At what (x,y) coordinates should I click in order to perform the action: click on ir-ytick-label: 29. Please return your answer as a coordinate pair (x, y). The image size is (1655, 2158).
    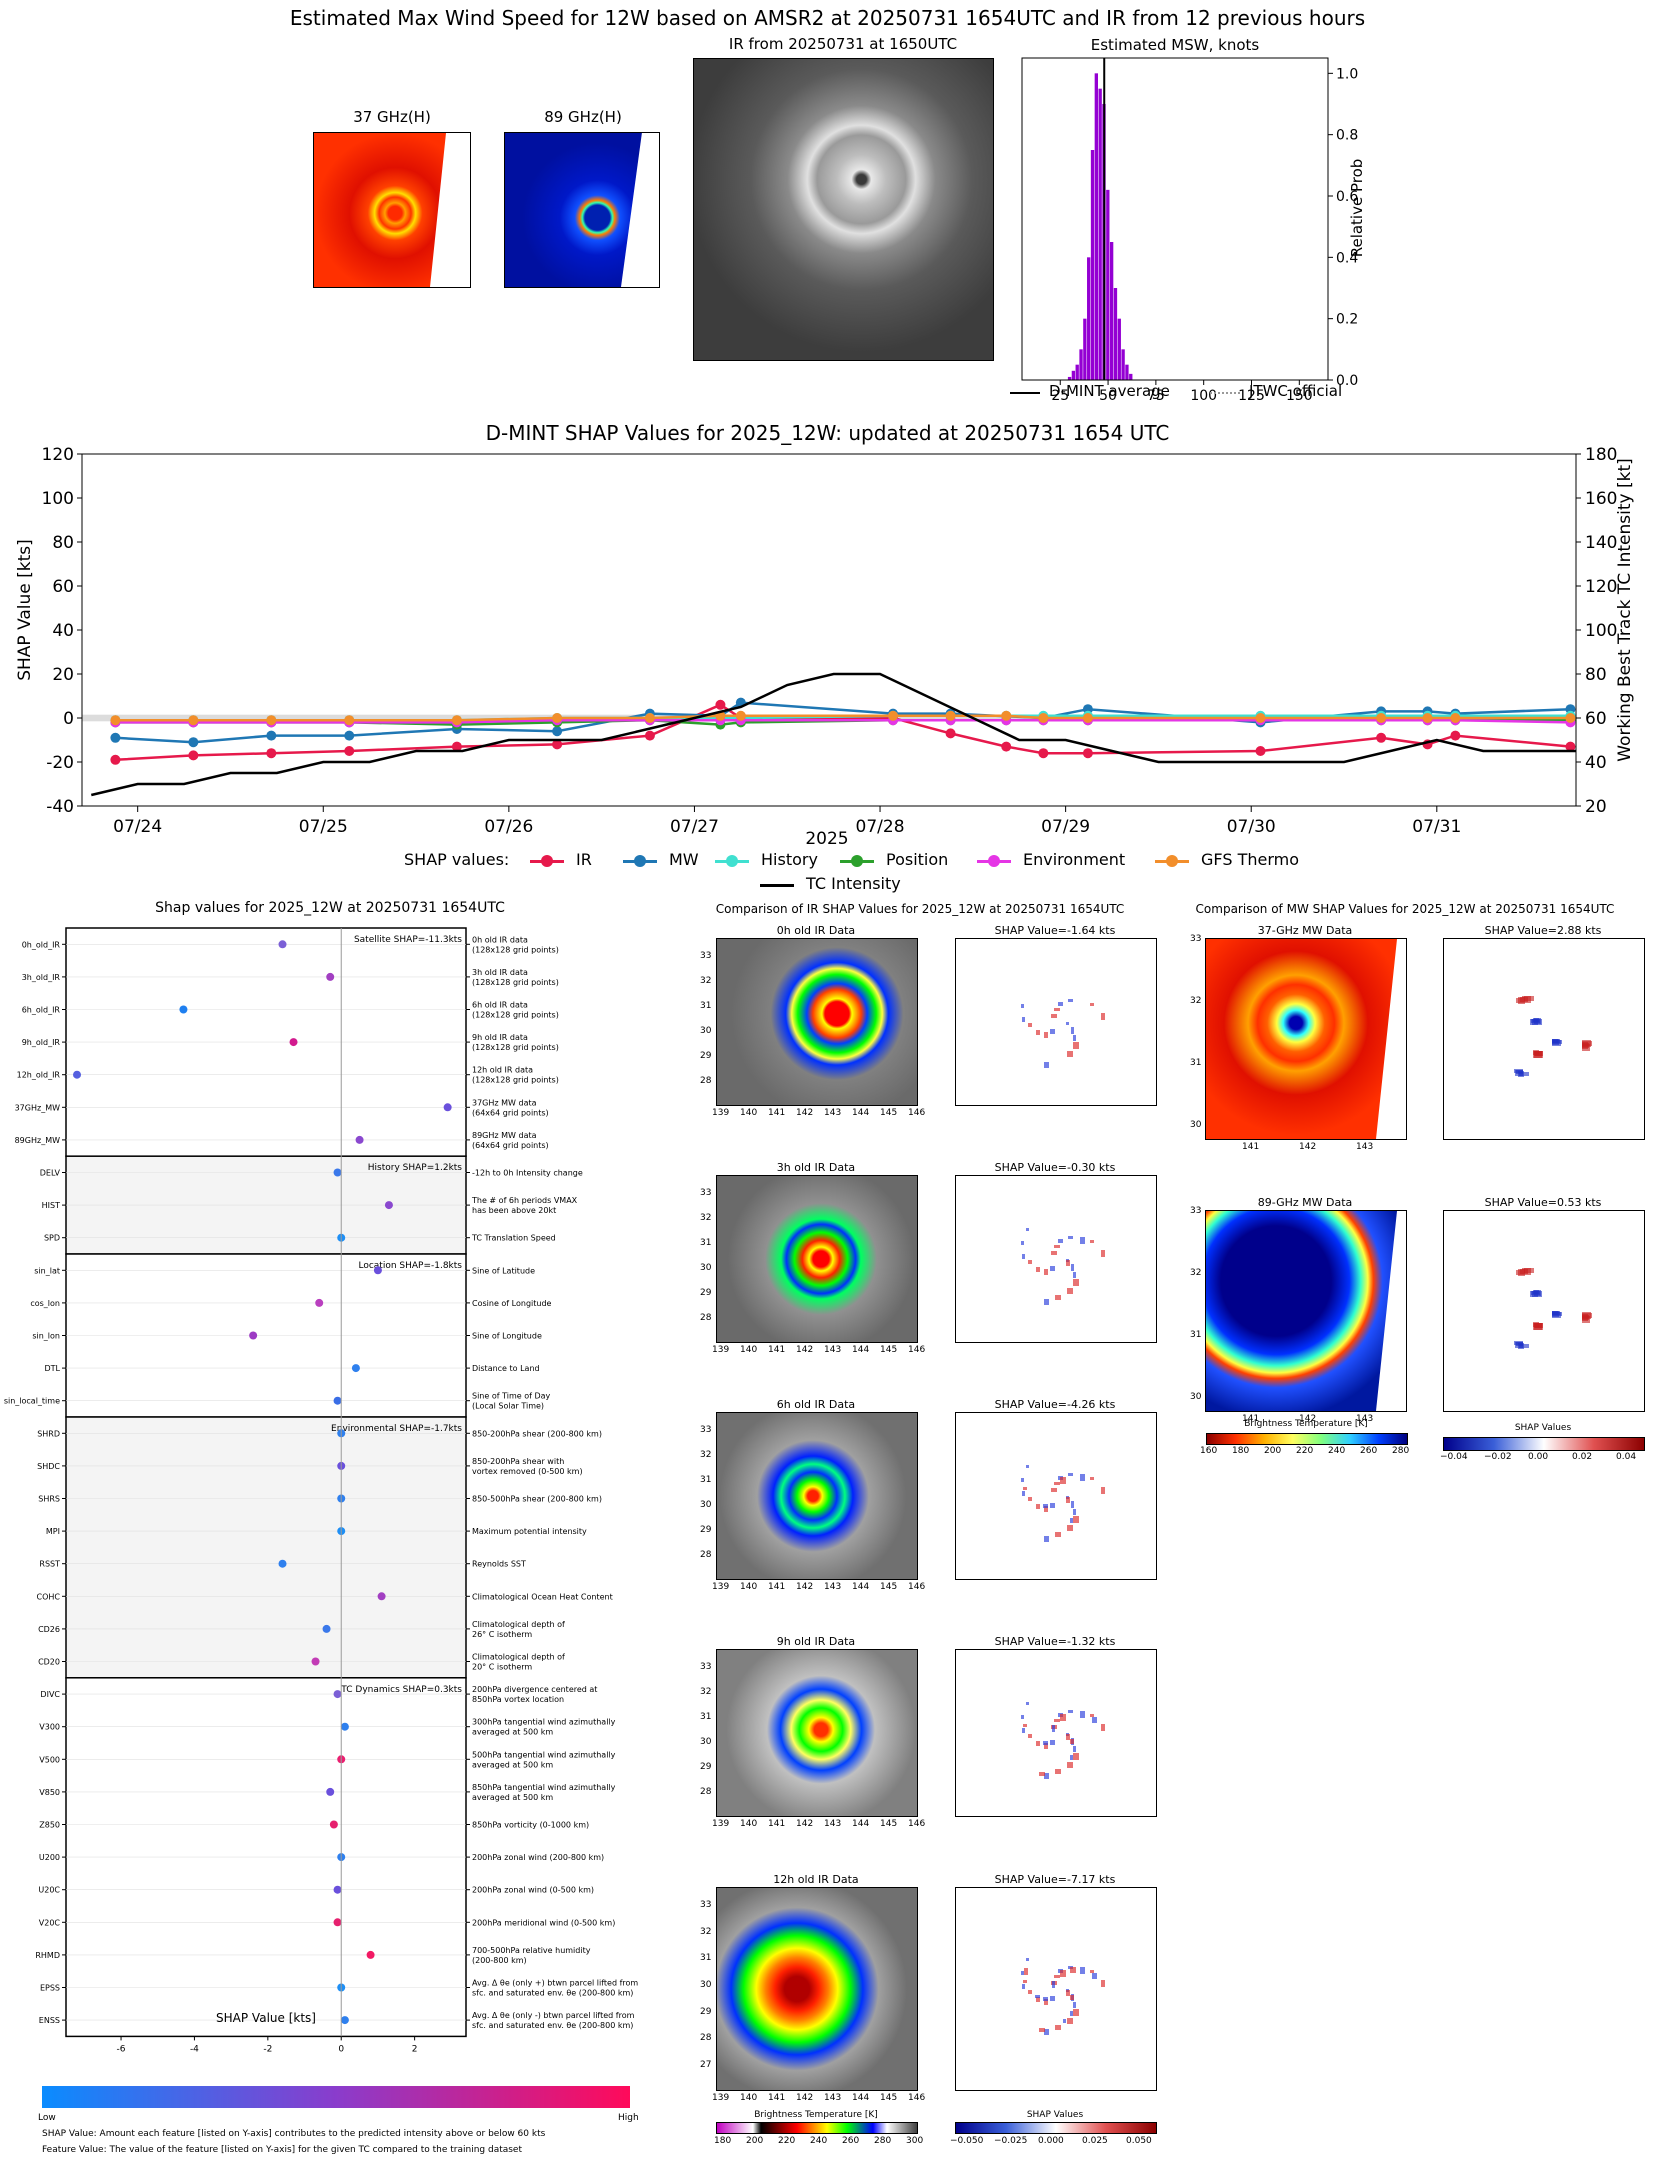
    Looking at the image, I should click on (706, 1293).